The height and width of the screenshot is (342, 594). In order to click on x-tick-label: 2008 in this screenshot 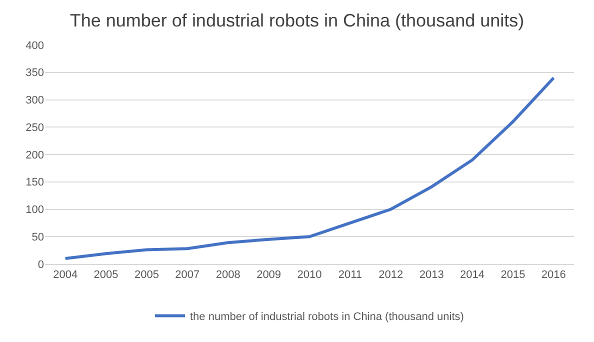, I will do `click(228, 275)`.